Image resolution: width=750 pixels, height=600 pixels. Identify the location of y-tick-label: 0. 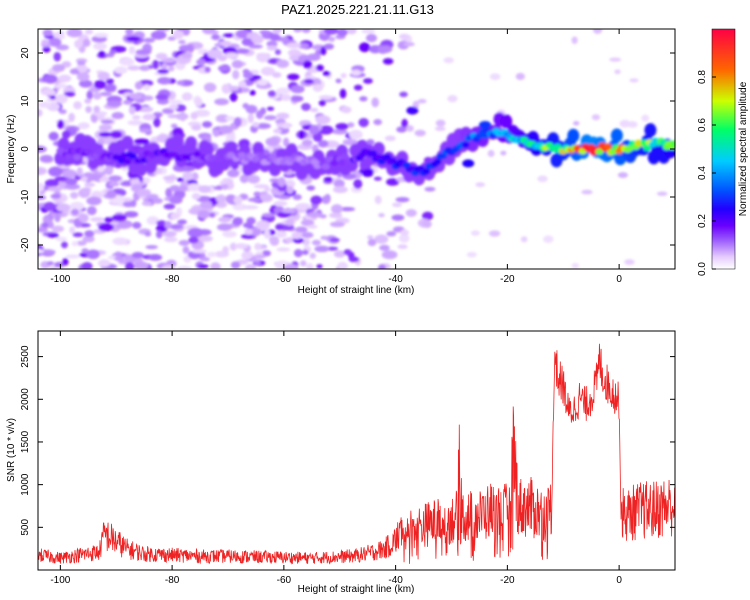
(25, 149).